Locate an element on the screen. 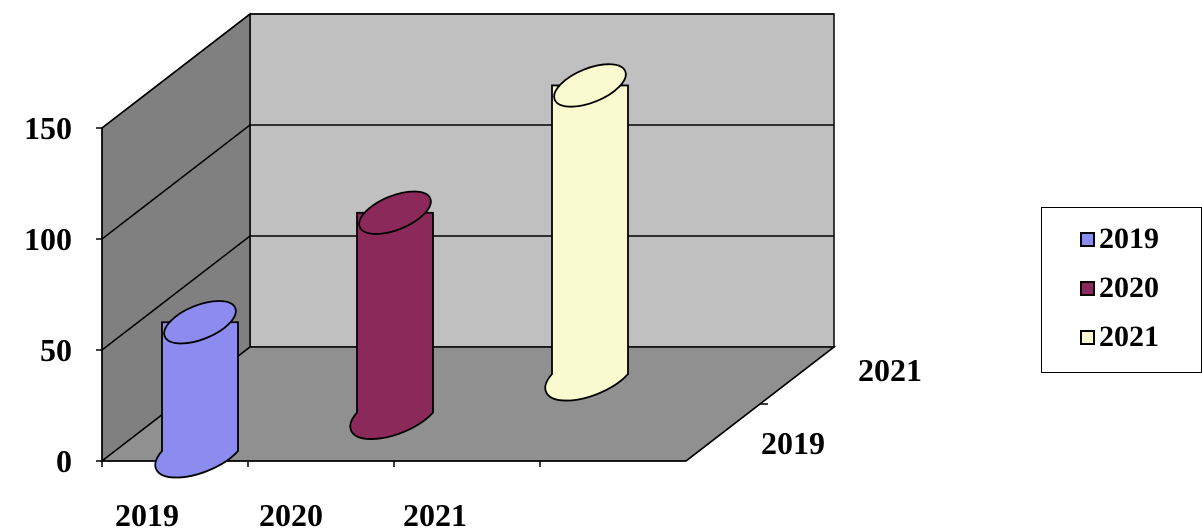  y-tick-label: 0 is located at coordinates (64, 461).